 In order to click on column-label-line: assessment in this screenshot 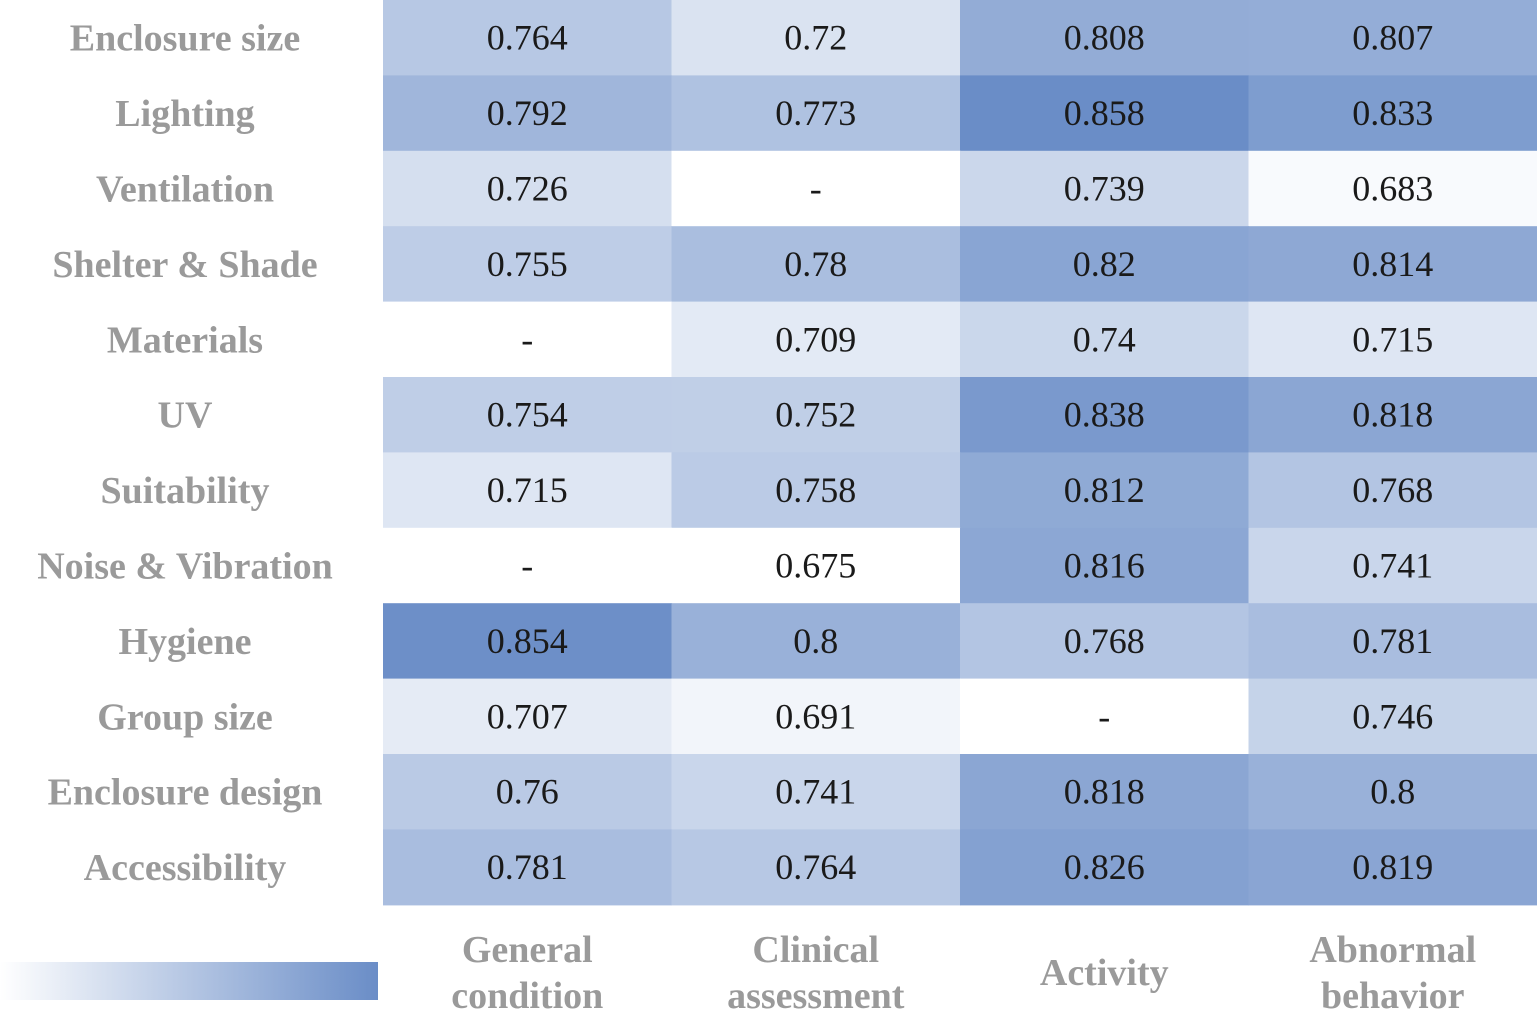, I will do `click(816, 996)`.